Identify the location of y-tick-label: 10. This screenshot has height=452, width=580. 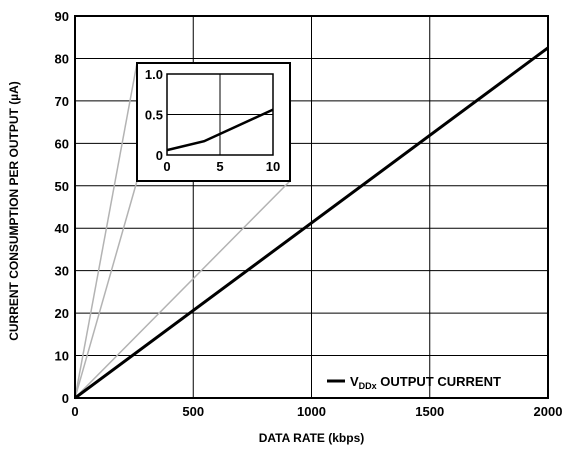
(62, 356).